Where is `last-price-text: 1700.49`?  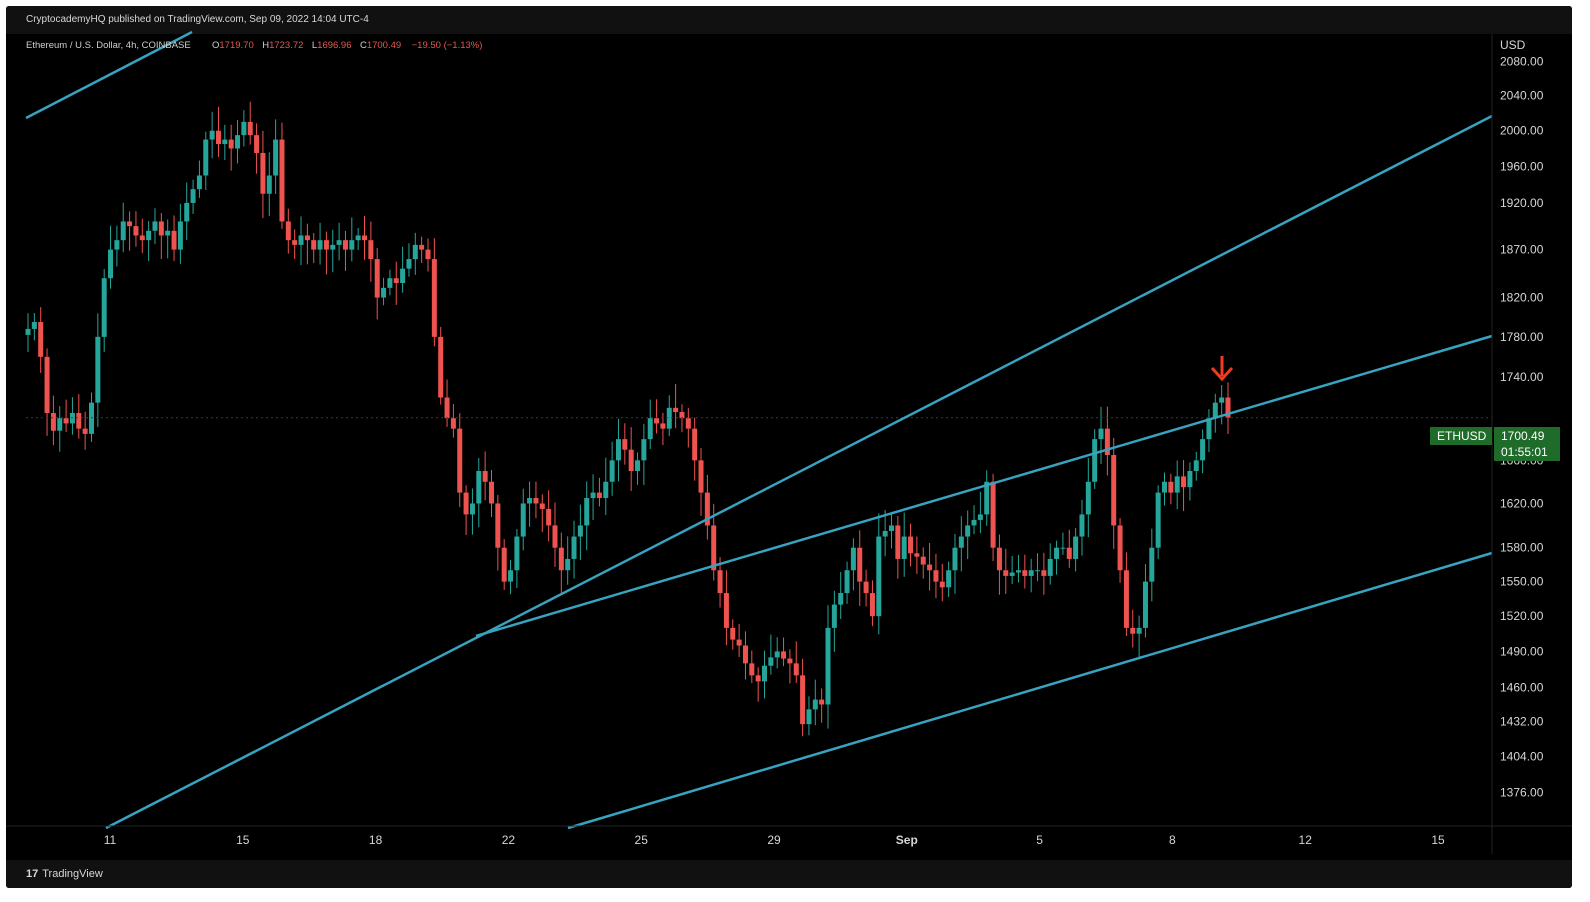 last-price-text: 1700.49 is located at coordinates (1523, 436).